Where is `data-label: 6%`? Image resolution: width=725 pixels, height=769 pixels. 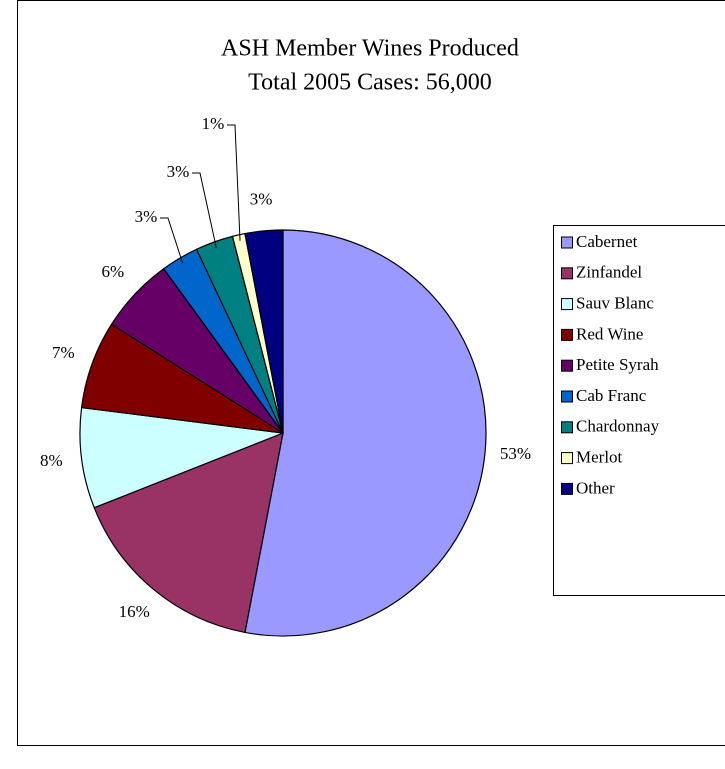 data-label: 6% is located at coordinates (112, 271).